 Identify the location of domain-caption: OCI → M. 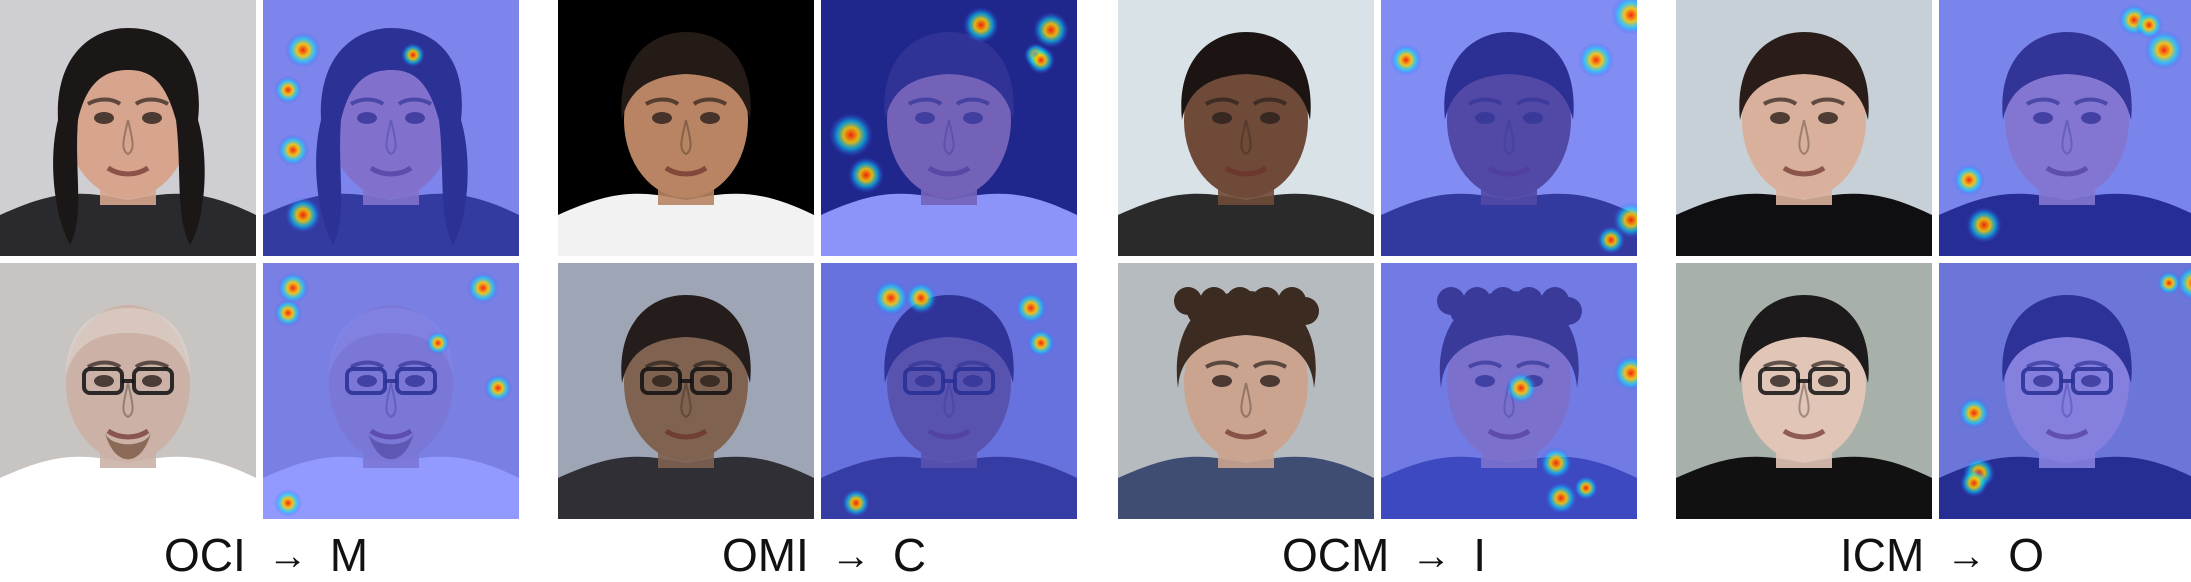
(266, 555).